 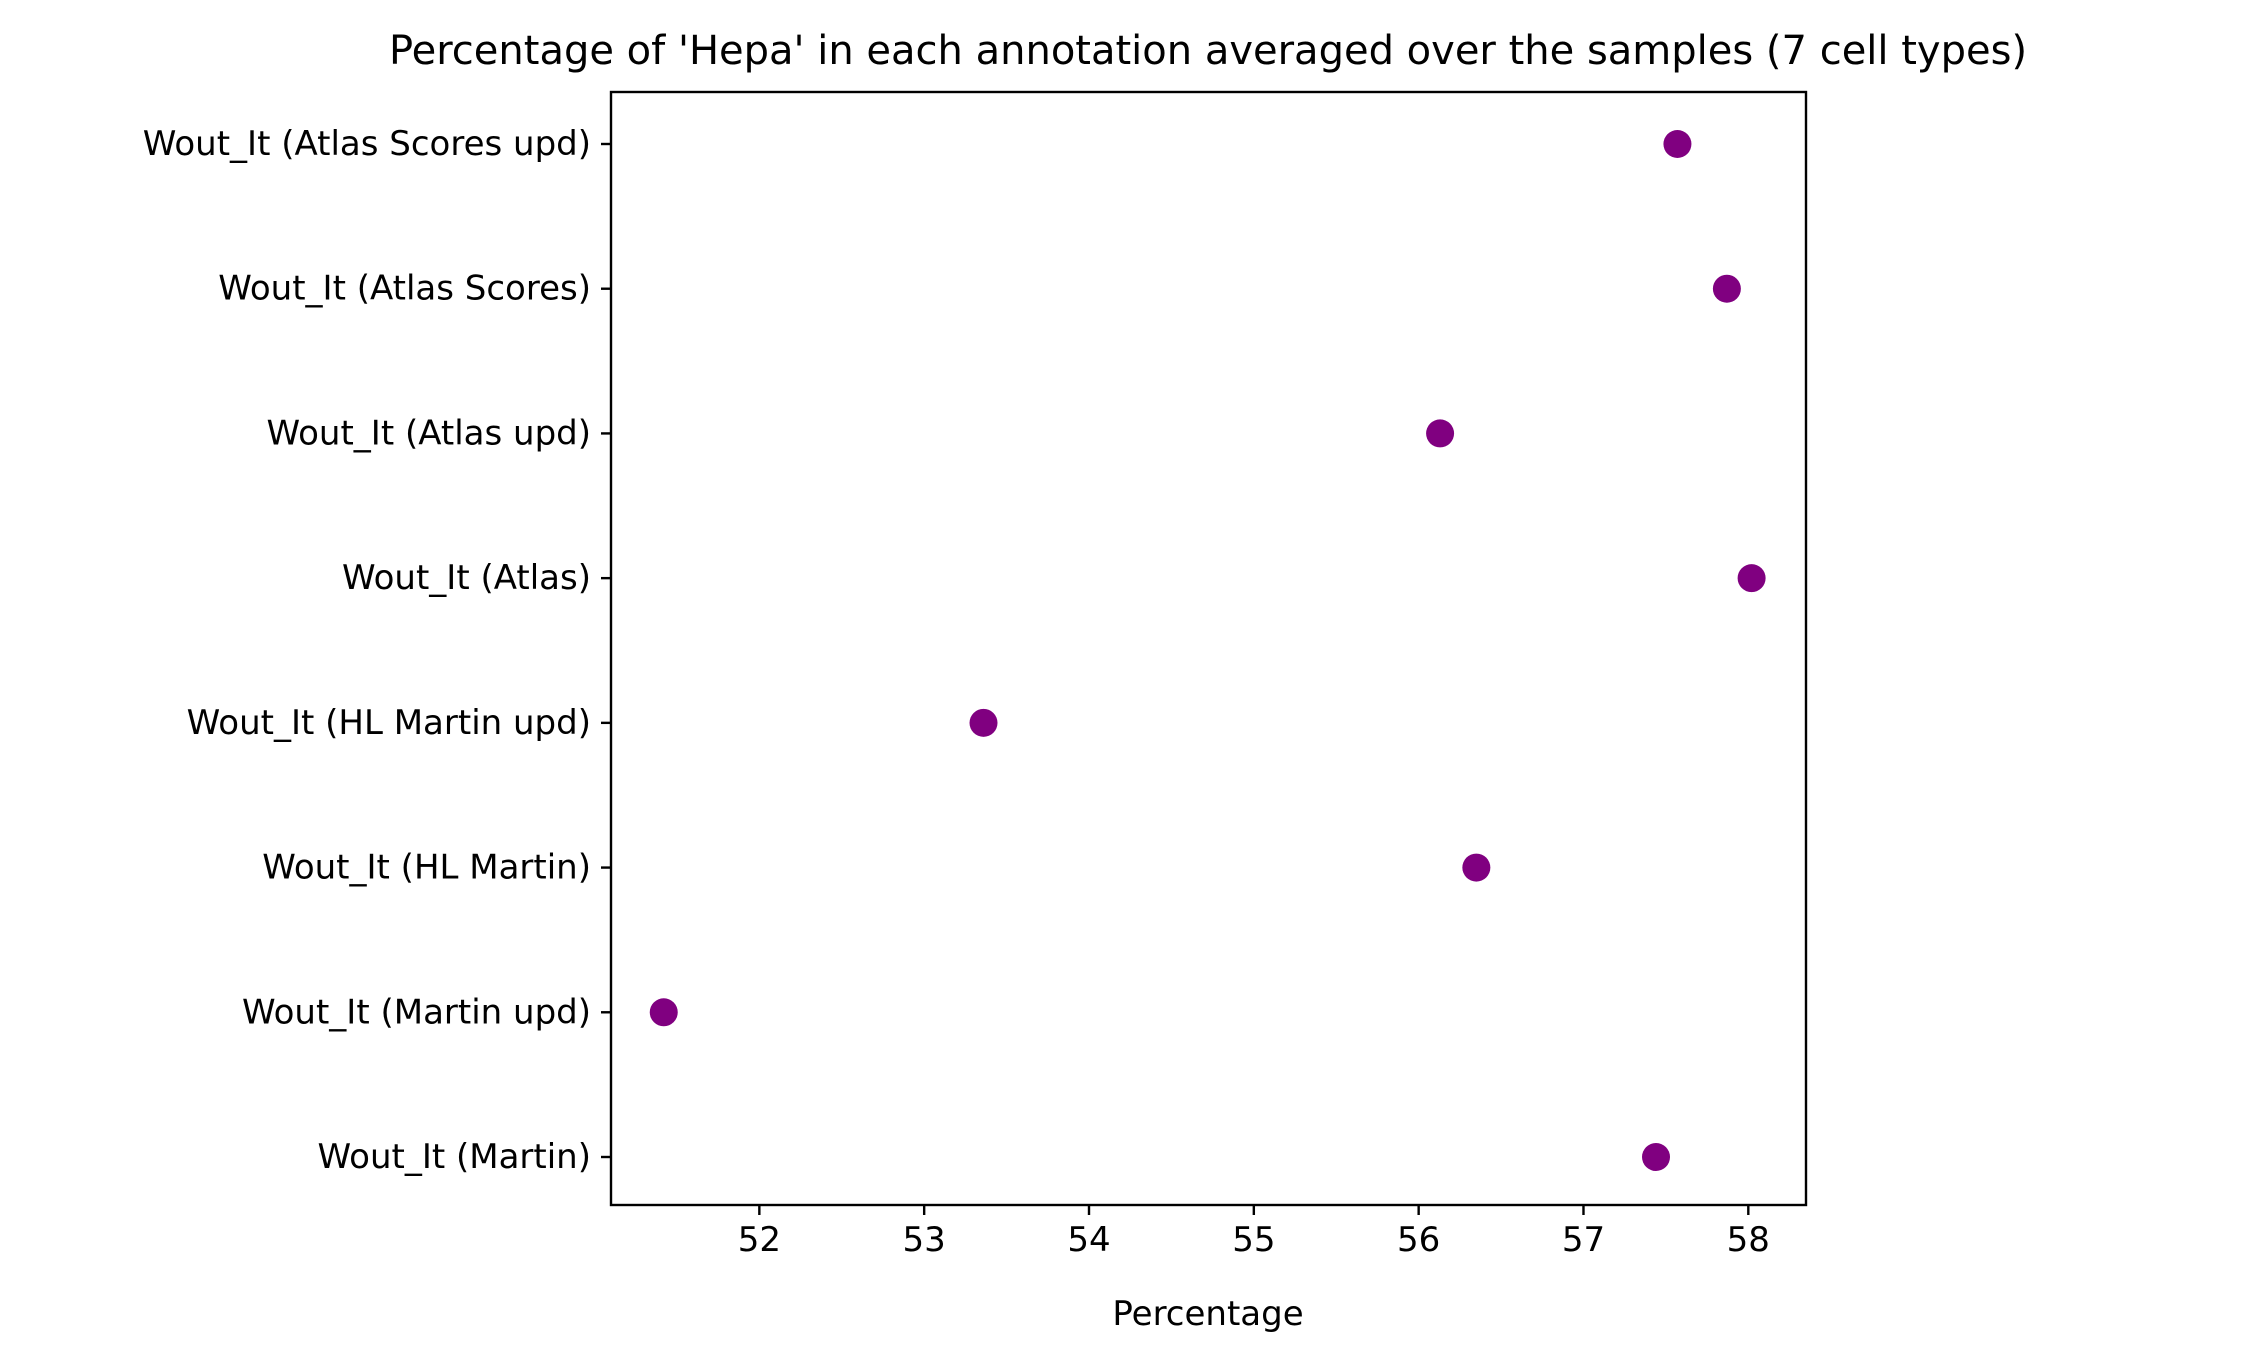 What do you see at coordinates (924, 1240) in the screenshot?
I see `x-tick-label: 53` at bounding box center [924, 1240].